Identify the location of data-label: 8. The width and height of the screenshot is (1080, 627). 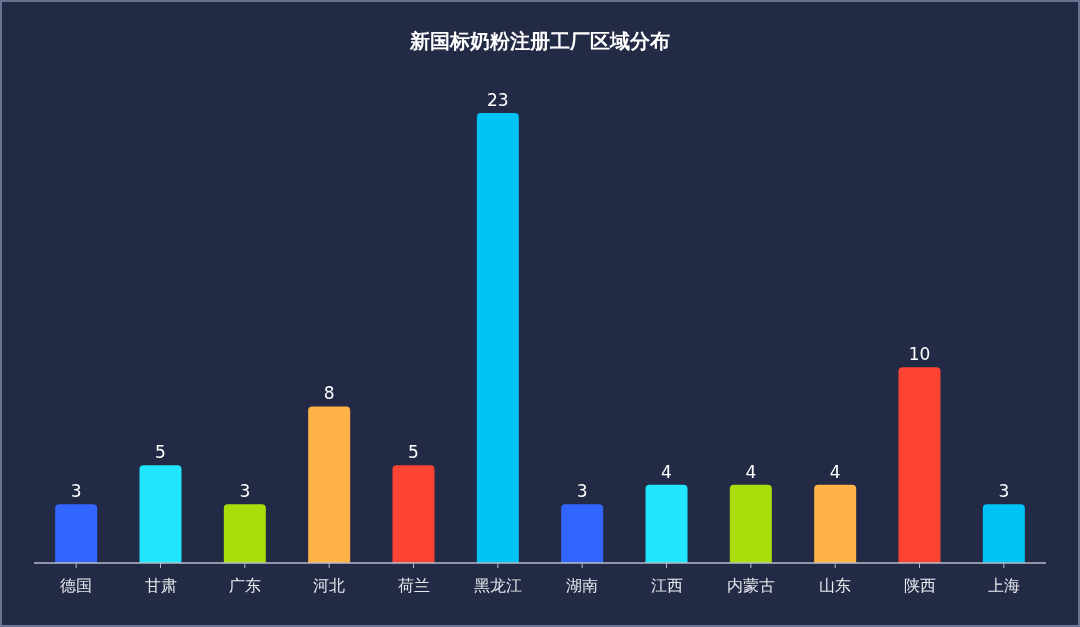
(329, 393).